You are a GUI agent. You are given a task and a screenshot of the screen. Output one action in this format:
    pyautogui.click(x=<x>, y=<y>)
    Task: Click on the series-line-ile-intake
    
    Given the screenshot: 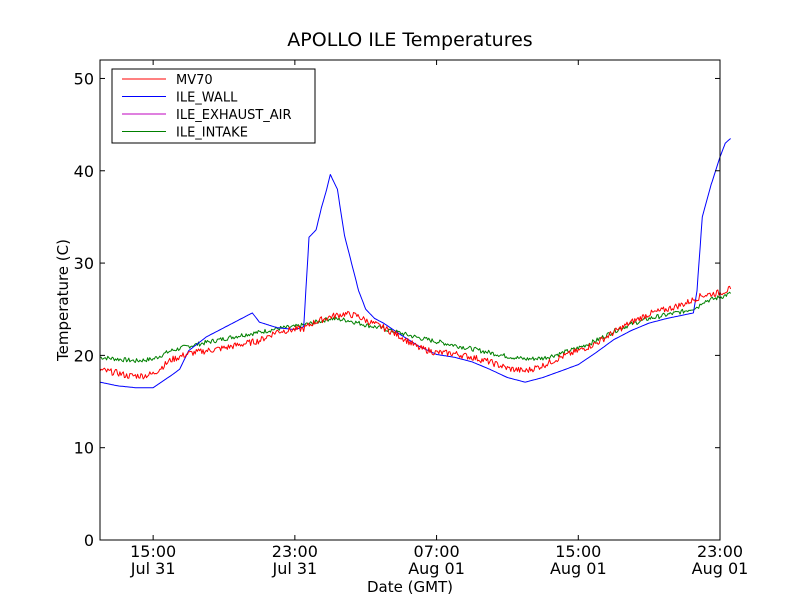 What is the action you would take?
    pyautogui.click(x=415, y=327)
    